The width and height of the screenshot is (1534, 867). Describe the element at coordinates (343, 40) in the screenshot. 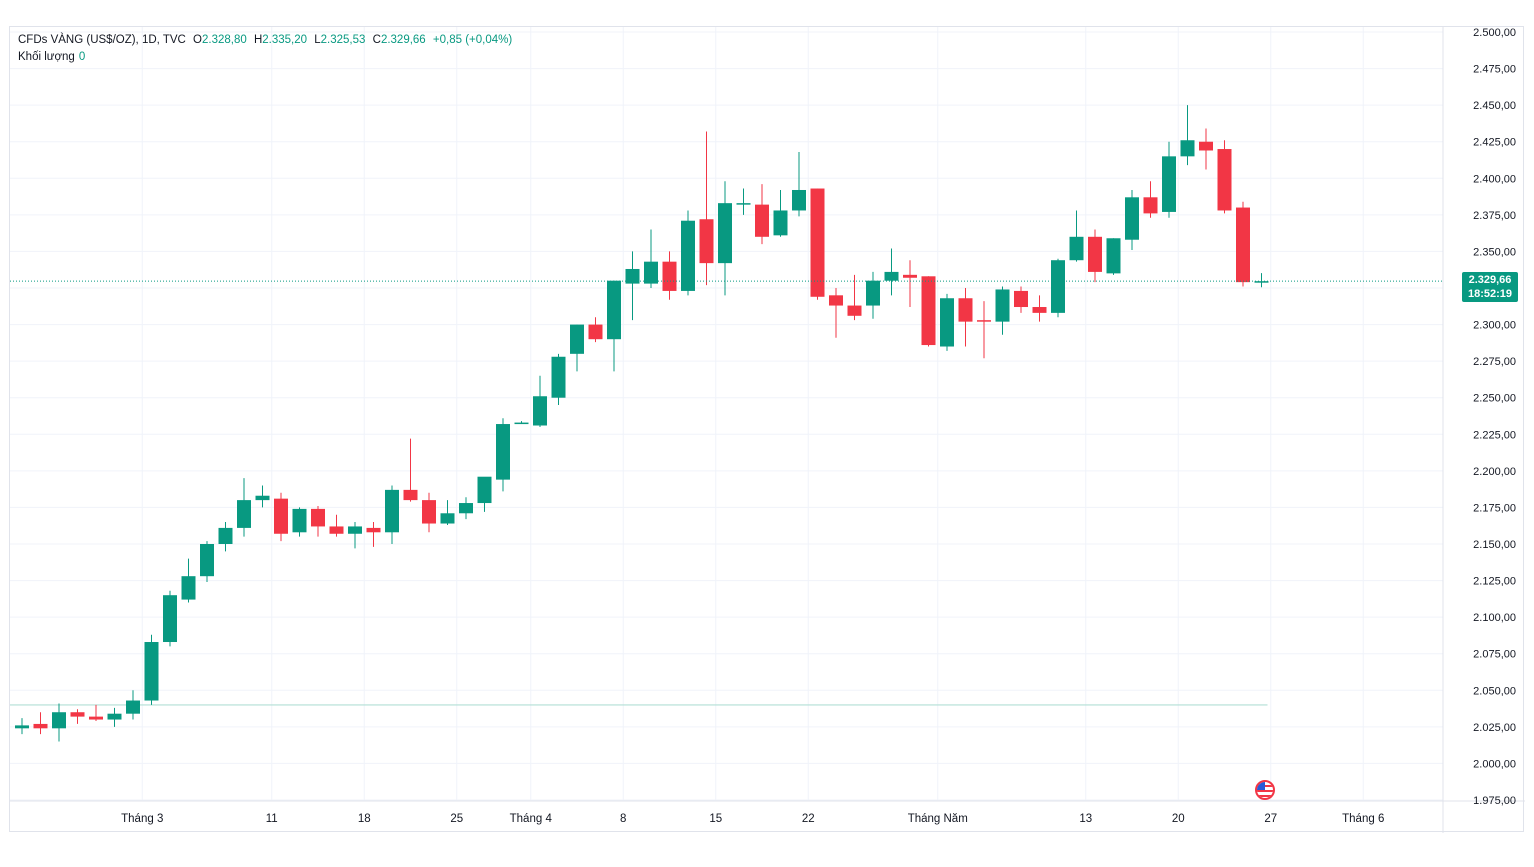

I see `low-value: 2.325,53` at that location.